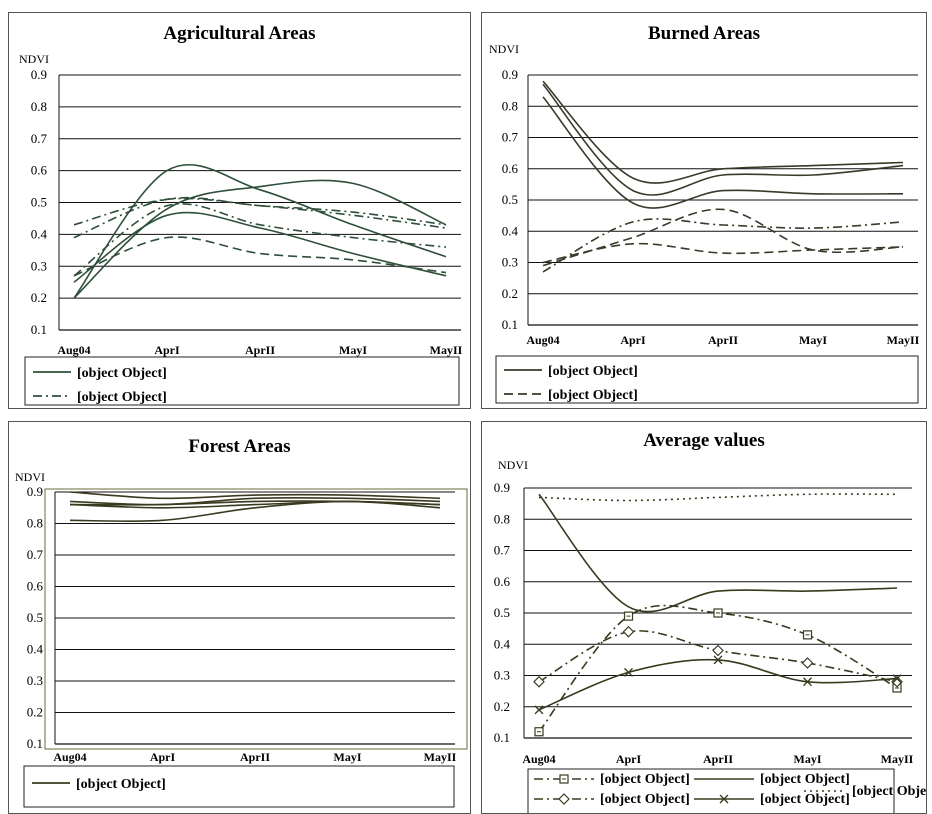  I want to click on series-b, so click(718, 656).